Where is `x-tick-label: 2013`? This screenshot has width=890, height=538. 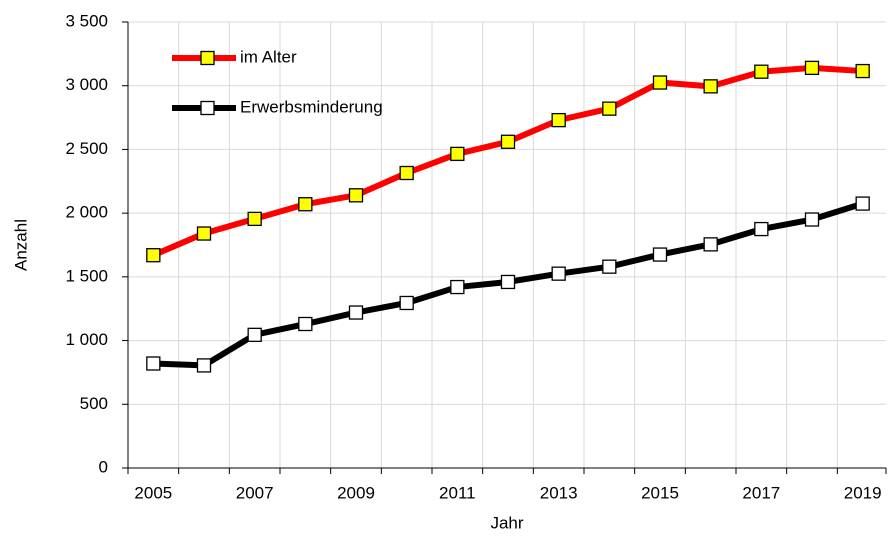 x-tick-label: 2013 is located at coordinates (559, 492).